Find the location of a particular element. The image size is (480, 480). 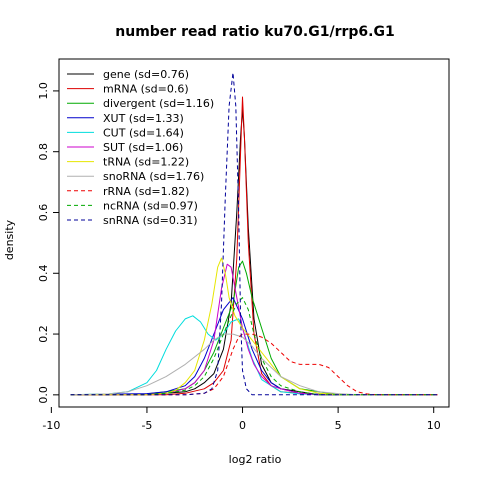

legend-label-1: mRNA (sd=0.6) is located at coordinates (146, 89).